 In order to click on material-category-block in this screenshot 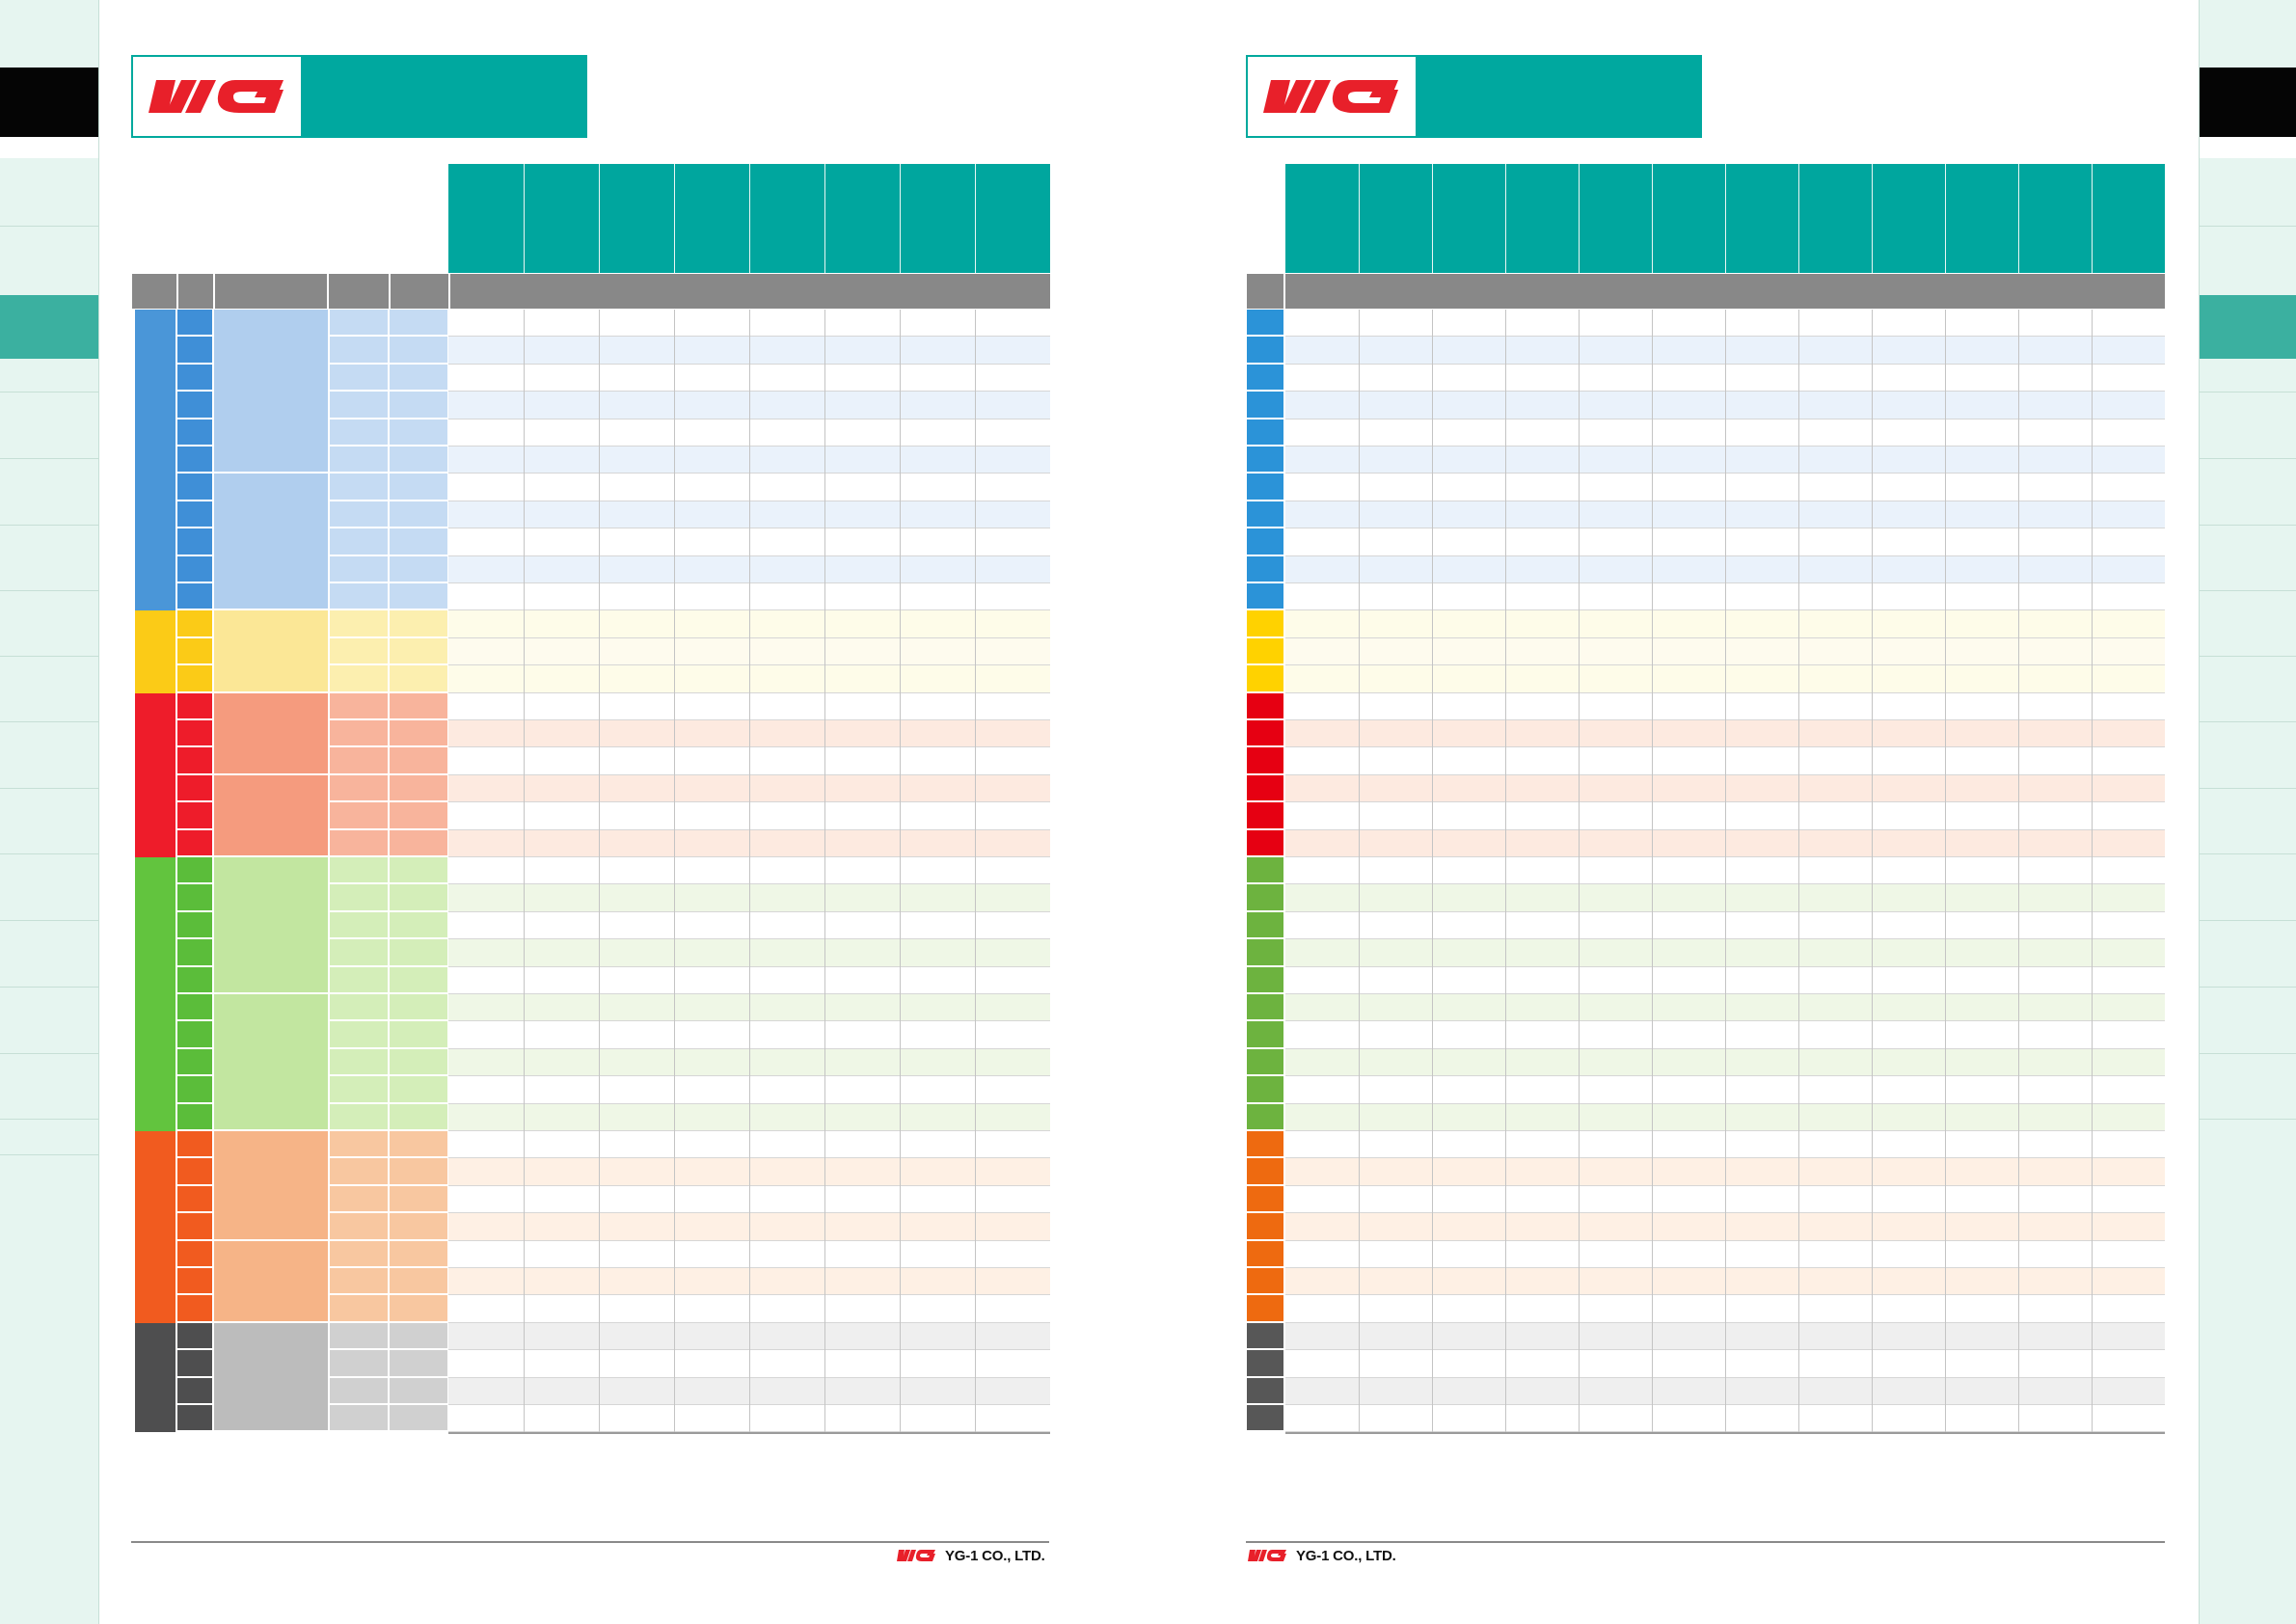, I will do `click(271, 1185)`.